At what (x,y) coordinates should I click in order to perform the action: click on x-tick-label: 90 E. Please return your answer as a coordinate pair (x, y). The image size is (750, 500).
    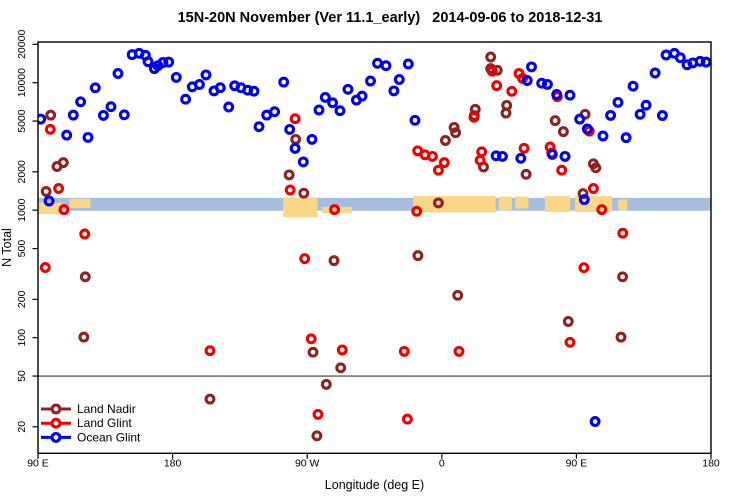
    Looking at the image, I should click on (577, 464).